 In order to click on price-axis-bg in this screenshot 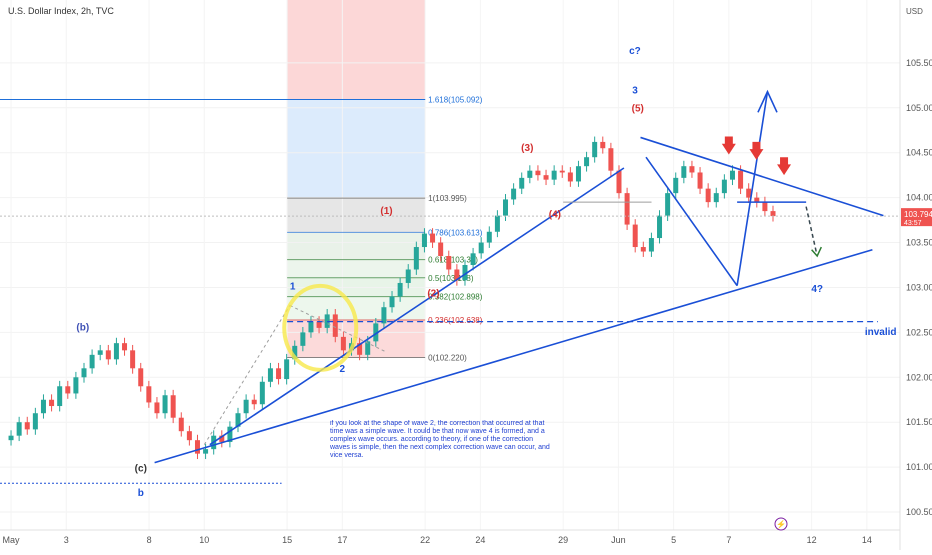, I will do `click(916, 275)`.